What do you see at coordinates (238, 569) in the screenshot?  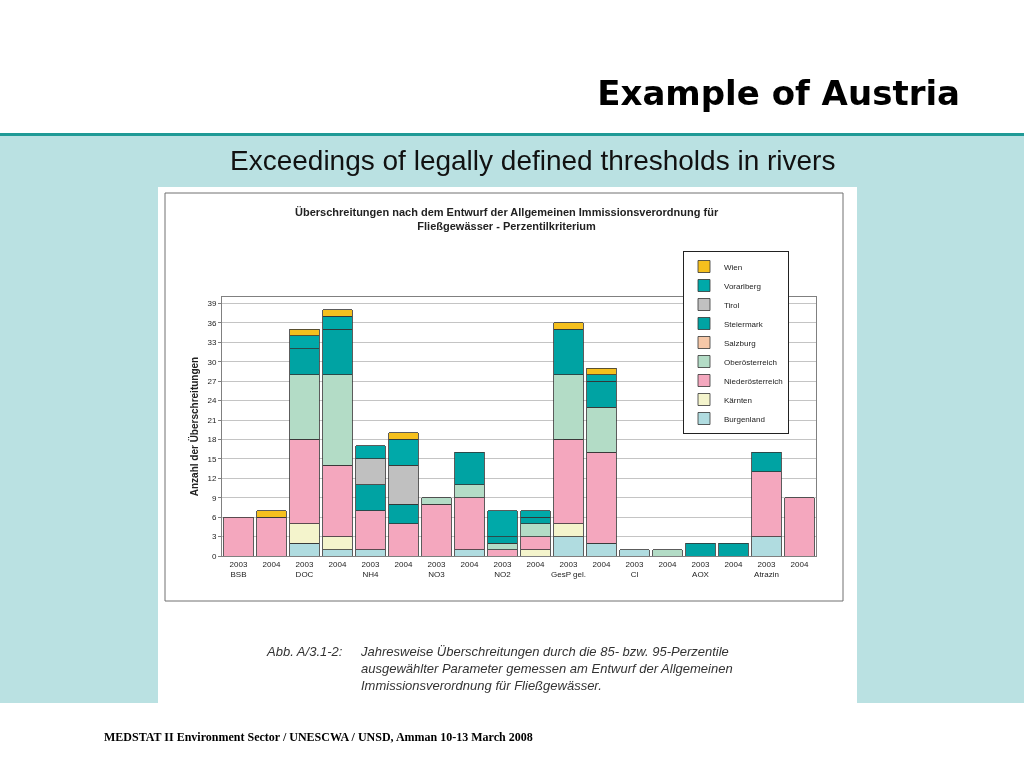 I see `x-tick-label: 2003 BSB` at bounding box center [238, 569].